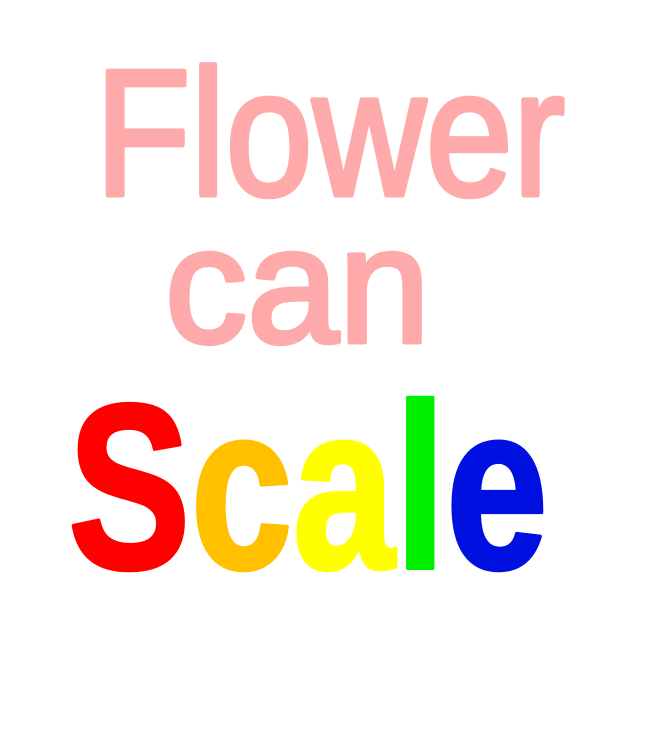  Describe the element at coordinates (129, 486) in the screenshot. I see `scale-letter: S` at that location.